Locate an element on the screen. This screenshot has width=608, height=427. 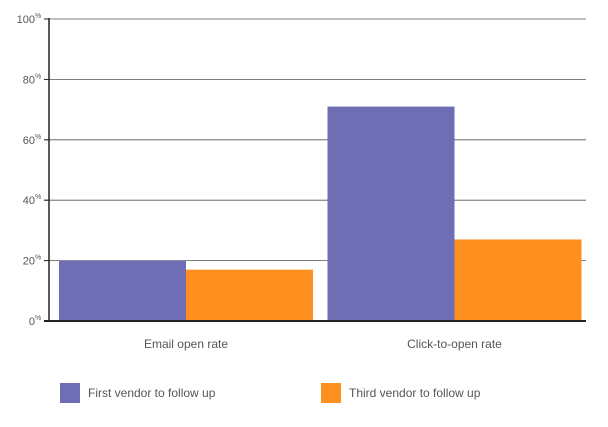
y-tick-suffix-20: % is located at coordinates (38, 258).